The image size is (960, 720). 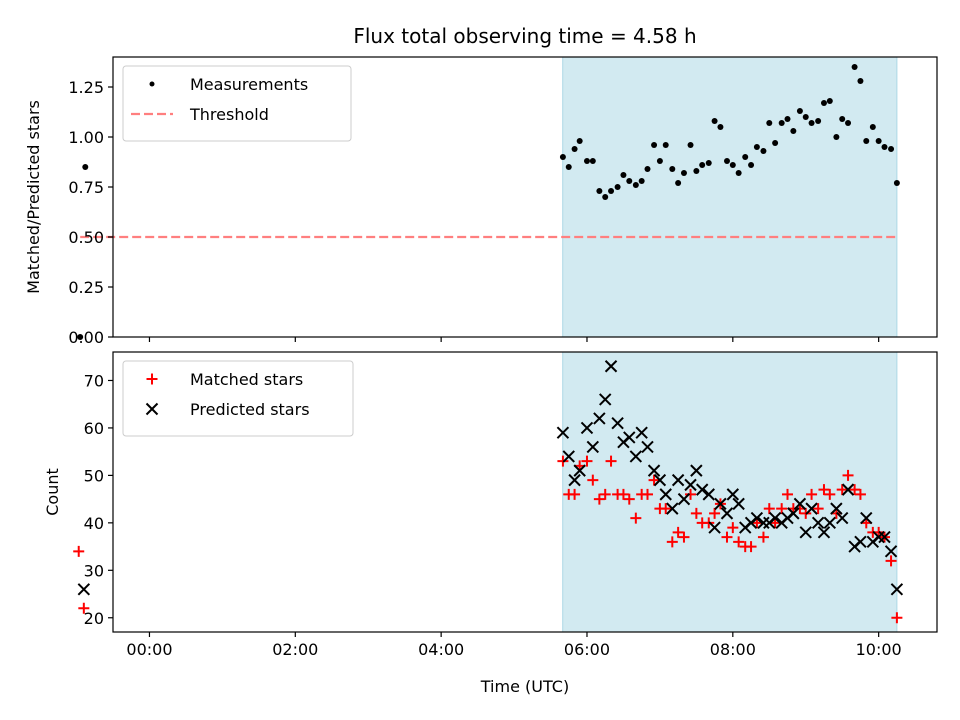 What do you see at coordinates (86, 187) in the screenshot?
I see `panel0-y-tick-label: 0.75` at bounding box center [86, 187].